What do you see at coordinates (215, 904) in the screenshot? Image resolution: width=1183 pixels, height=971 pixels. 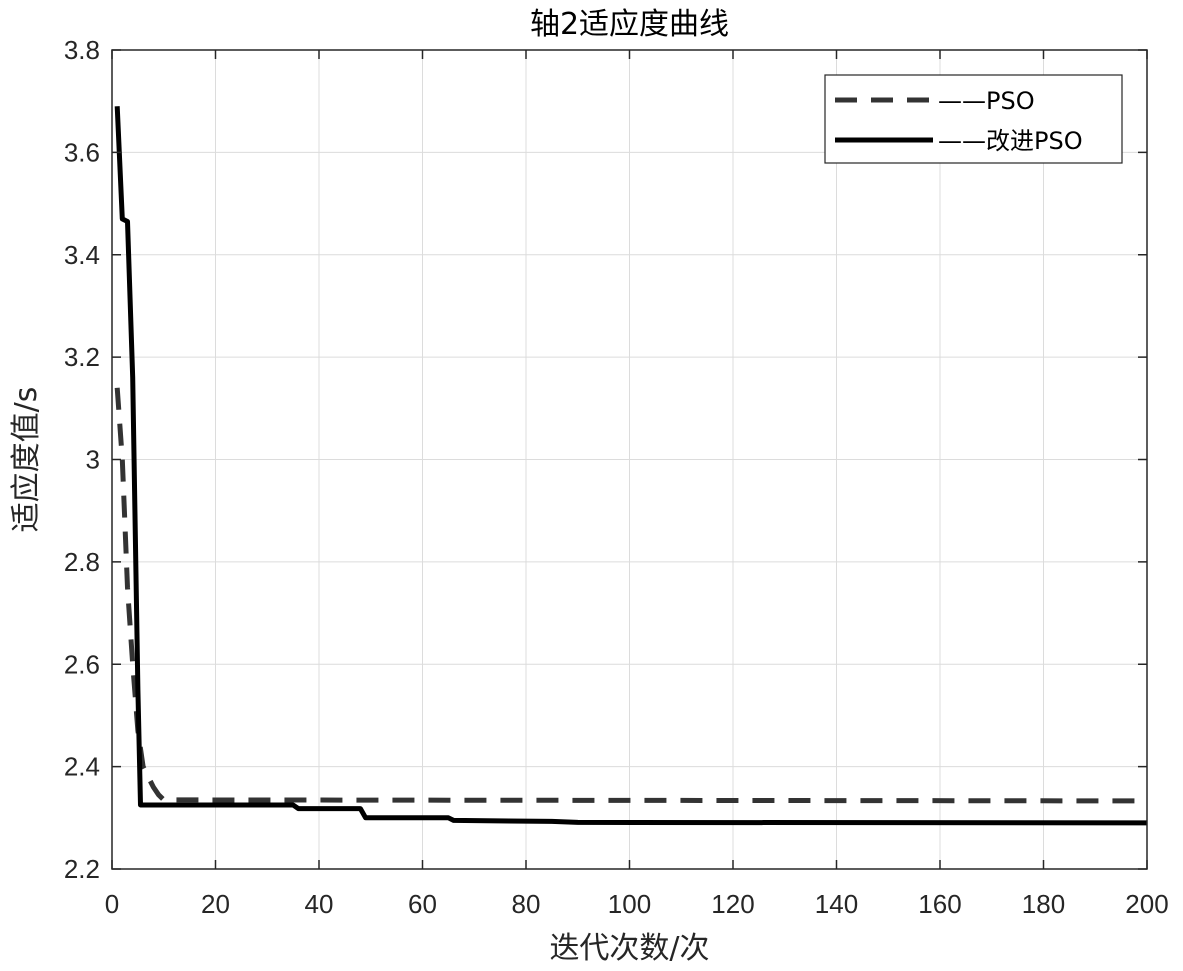 I see `x-tick-label: 20` at bounding box center [215, 904].